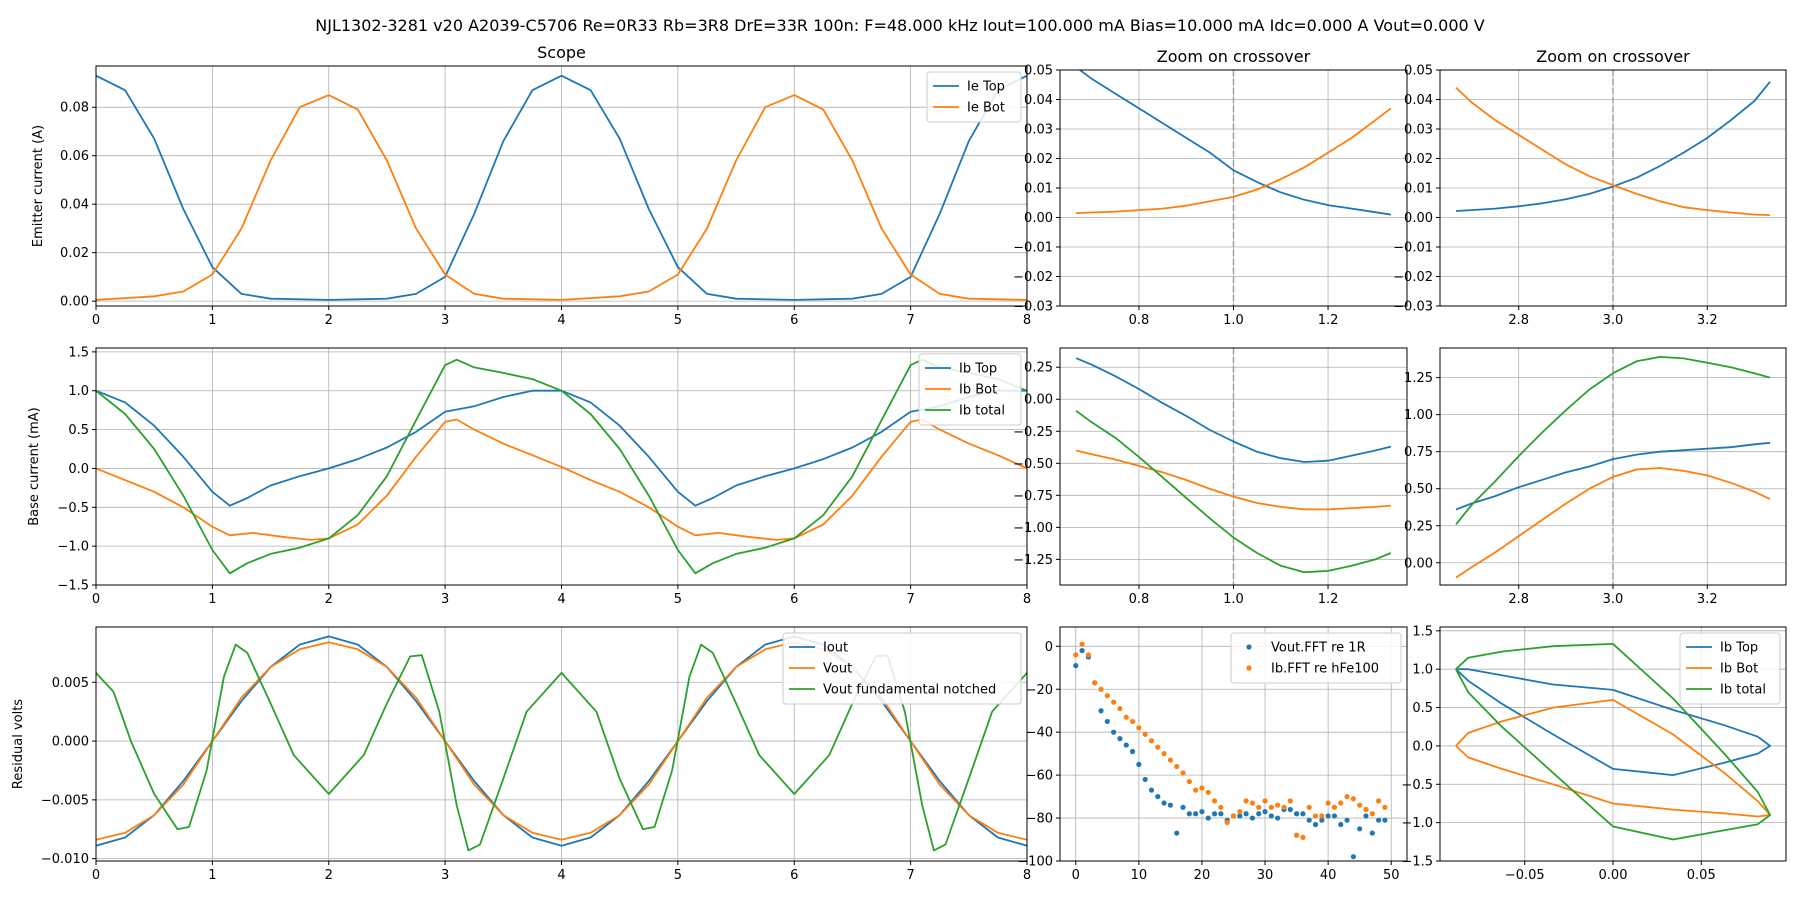 The image size is (1800, 900). Describe the element at coordinates (1422, 670) in the screenshot. I see `y-tick-label: 1.0` at that location.